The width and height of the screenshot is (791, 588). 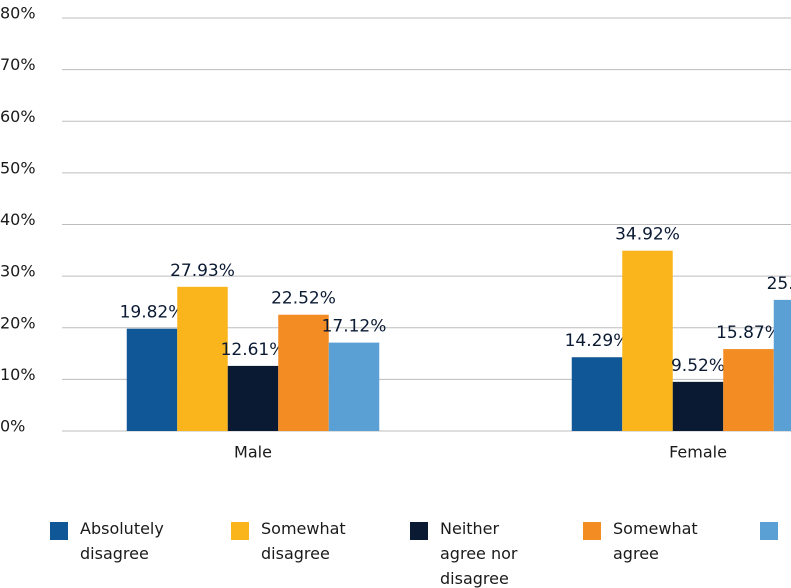 What do you see at coordinates (18, 64) in the screenshot?
I see `y-tick-label: 70%` at bounding box center [18, 64].